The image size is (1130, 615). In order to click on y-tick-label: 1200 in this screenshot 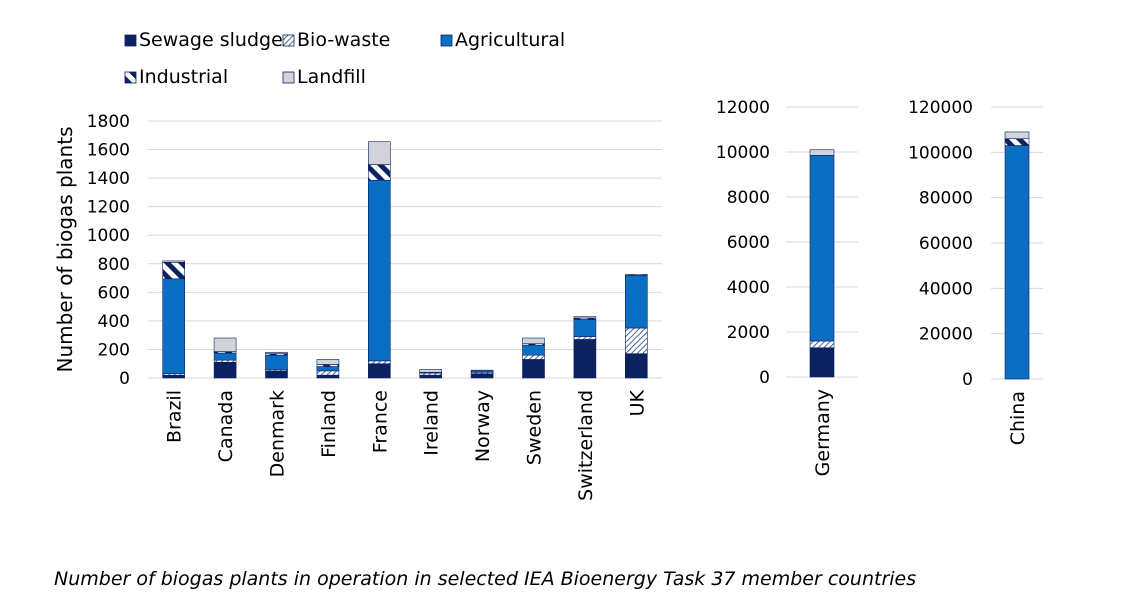, I will do `click(108, 208)`.